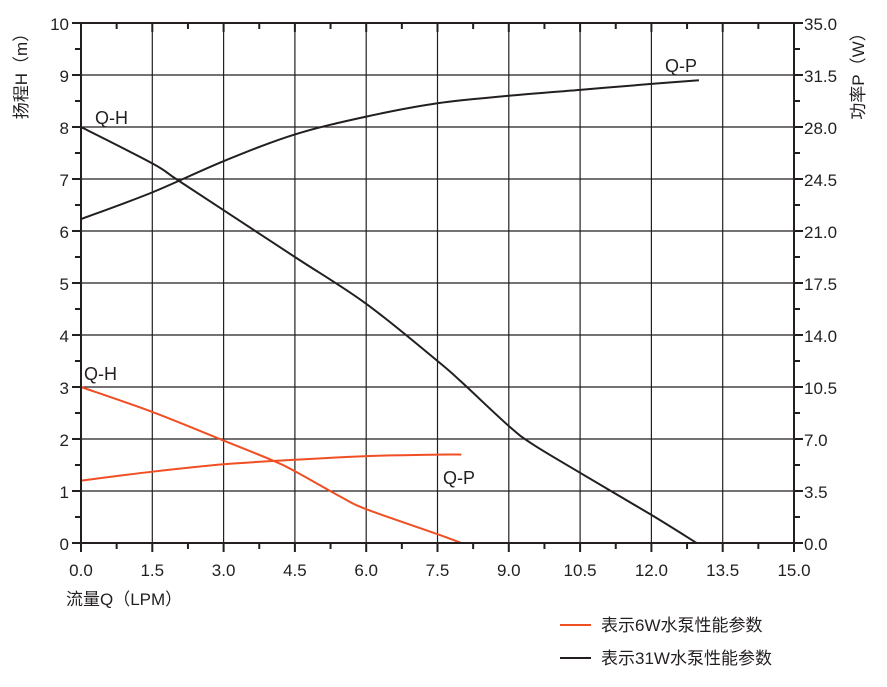  Describe the element at coordinates (681, 66) in the screenshot. I see `annotation-31w-qp: Q-P` at that location.